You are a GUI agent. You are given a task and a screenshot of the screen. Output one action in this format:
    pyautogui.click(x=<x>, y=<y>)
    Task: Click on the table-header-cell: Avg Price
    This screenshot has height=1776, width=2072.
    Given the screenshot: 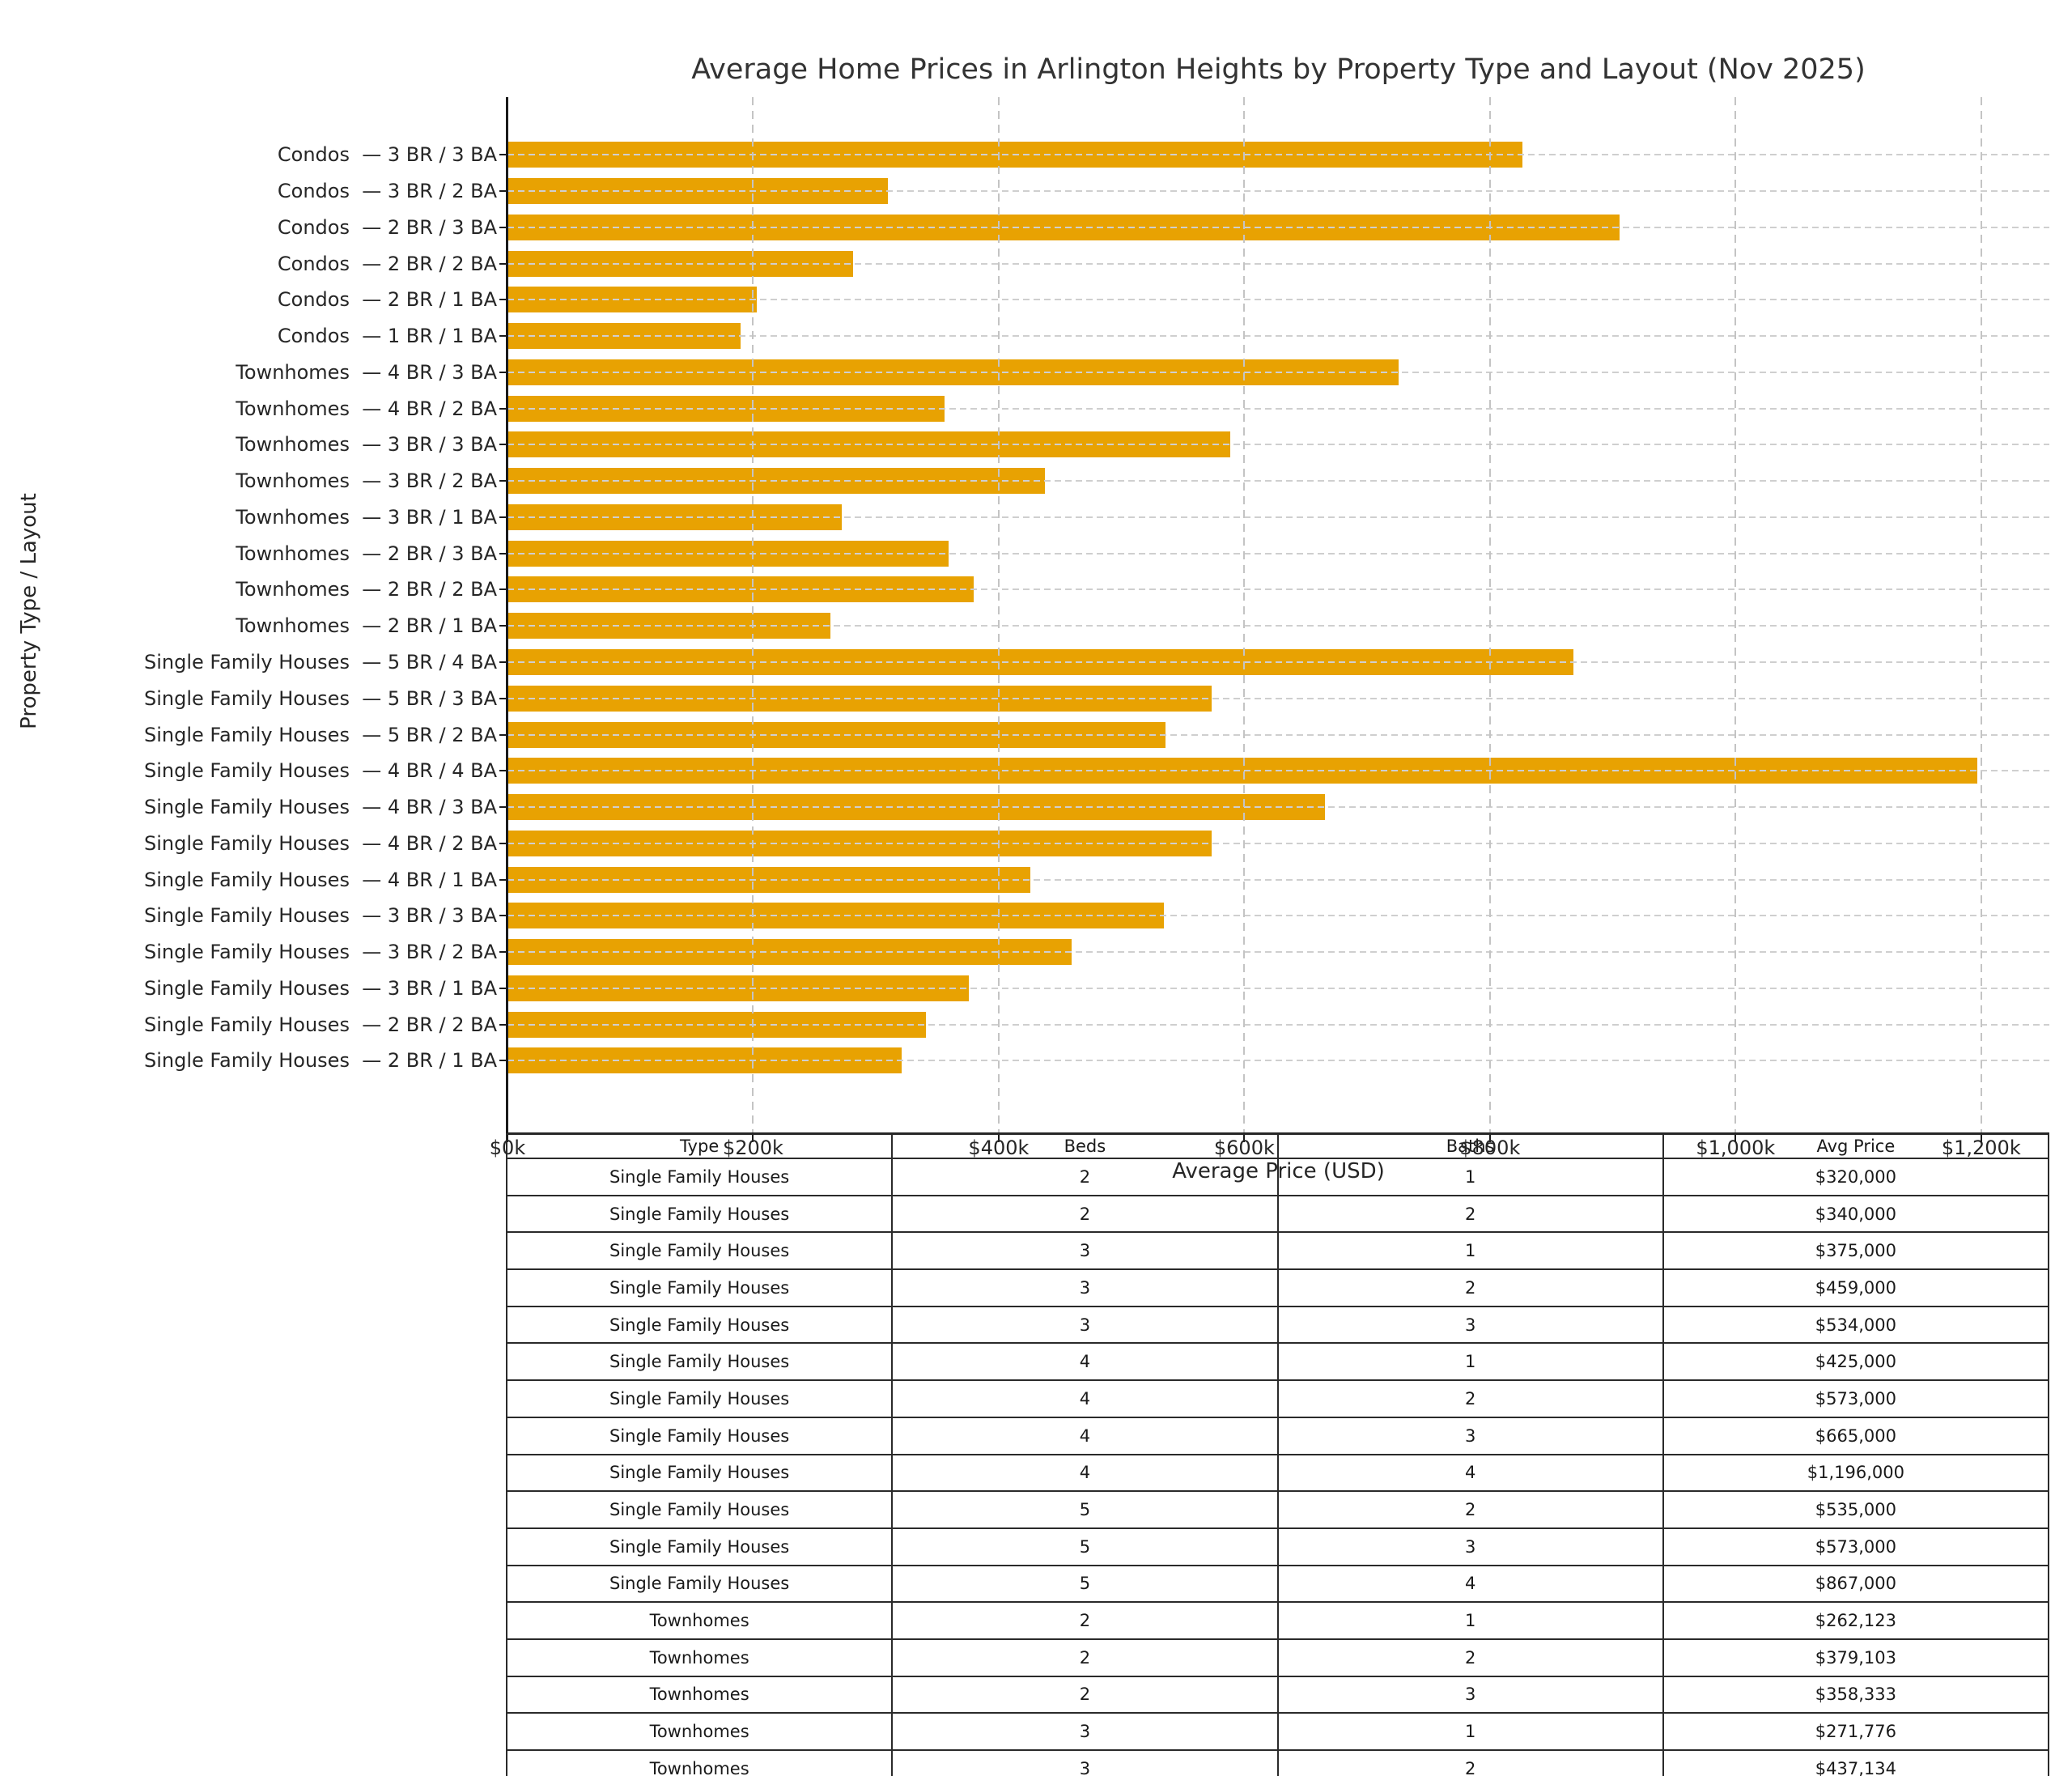 What is the action you would take?
    pyautogui.click(x=1856, y=1146)
    